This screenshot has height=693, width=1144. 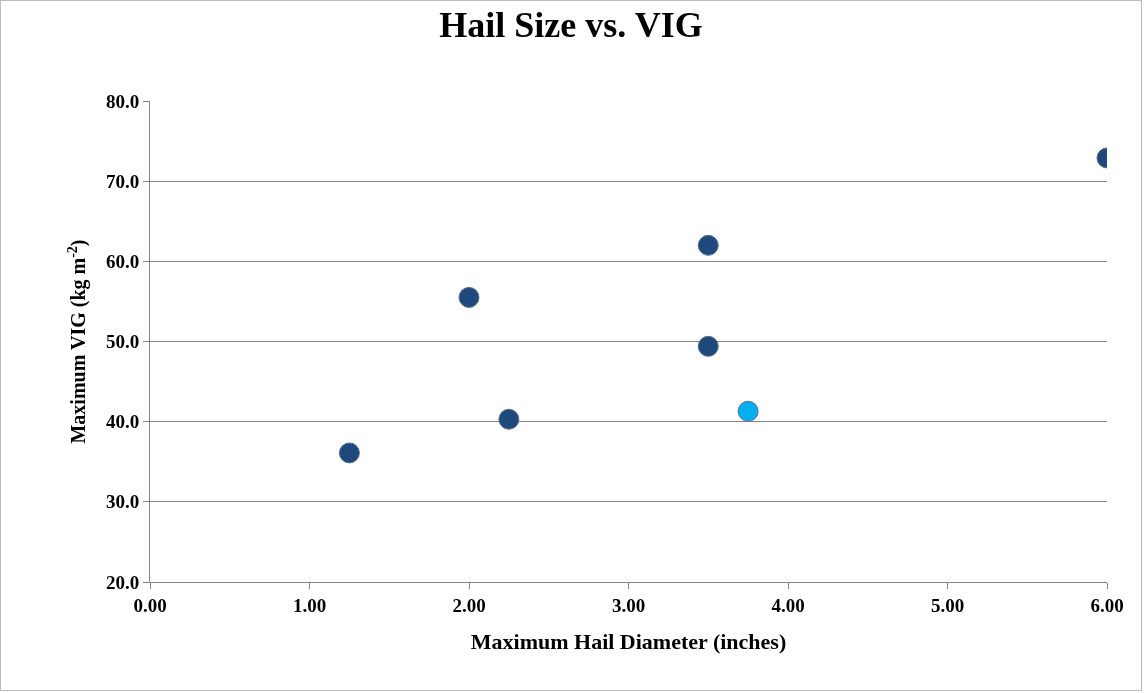 I want to click on x-tick-label: 2.00, so click(x=469, y=605).